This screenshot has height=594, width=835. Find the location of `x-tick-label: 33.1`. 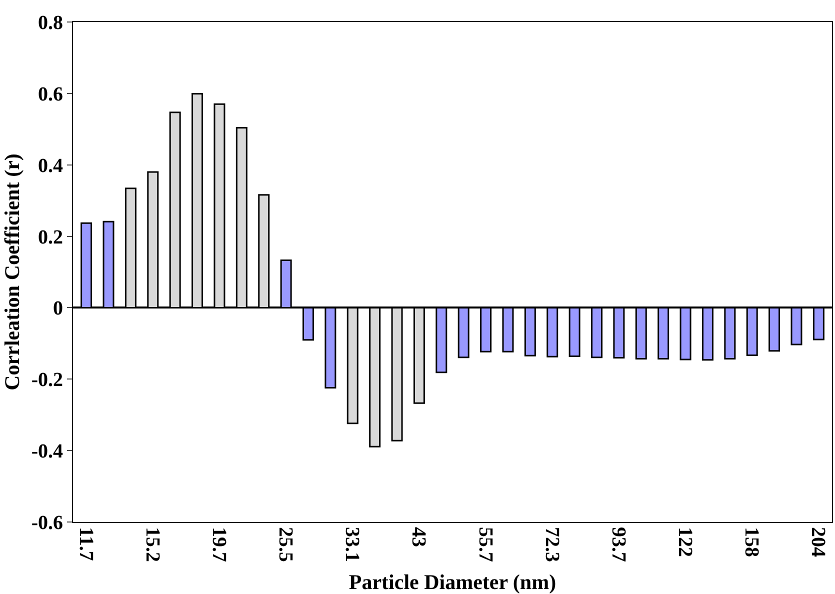

x-tick-label: 33.1 is located at coordinates (352, 544).